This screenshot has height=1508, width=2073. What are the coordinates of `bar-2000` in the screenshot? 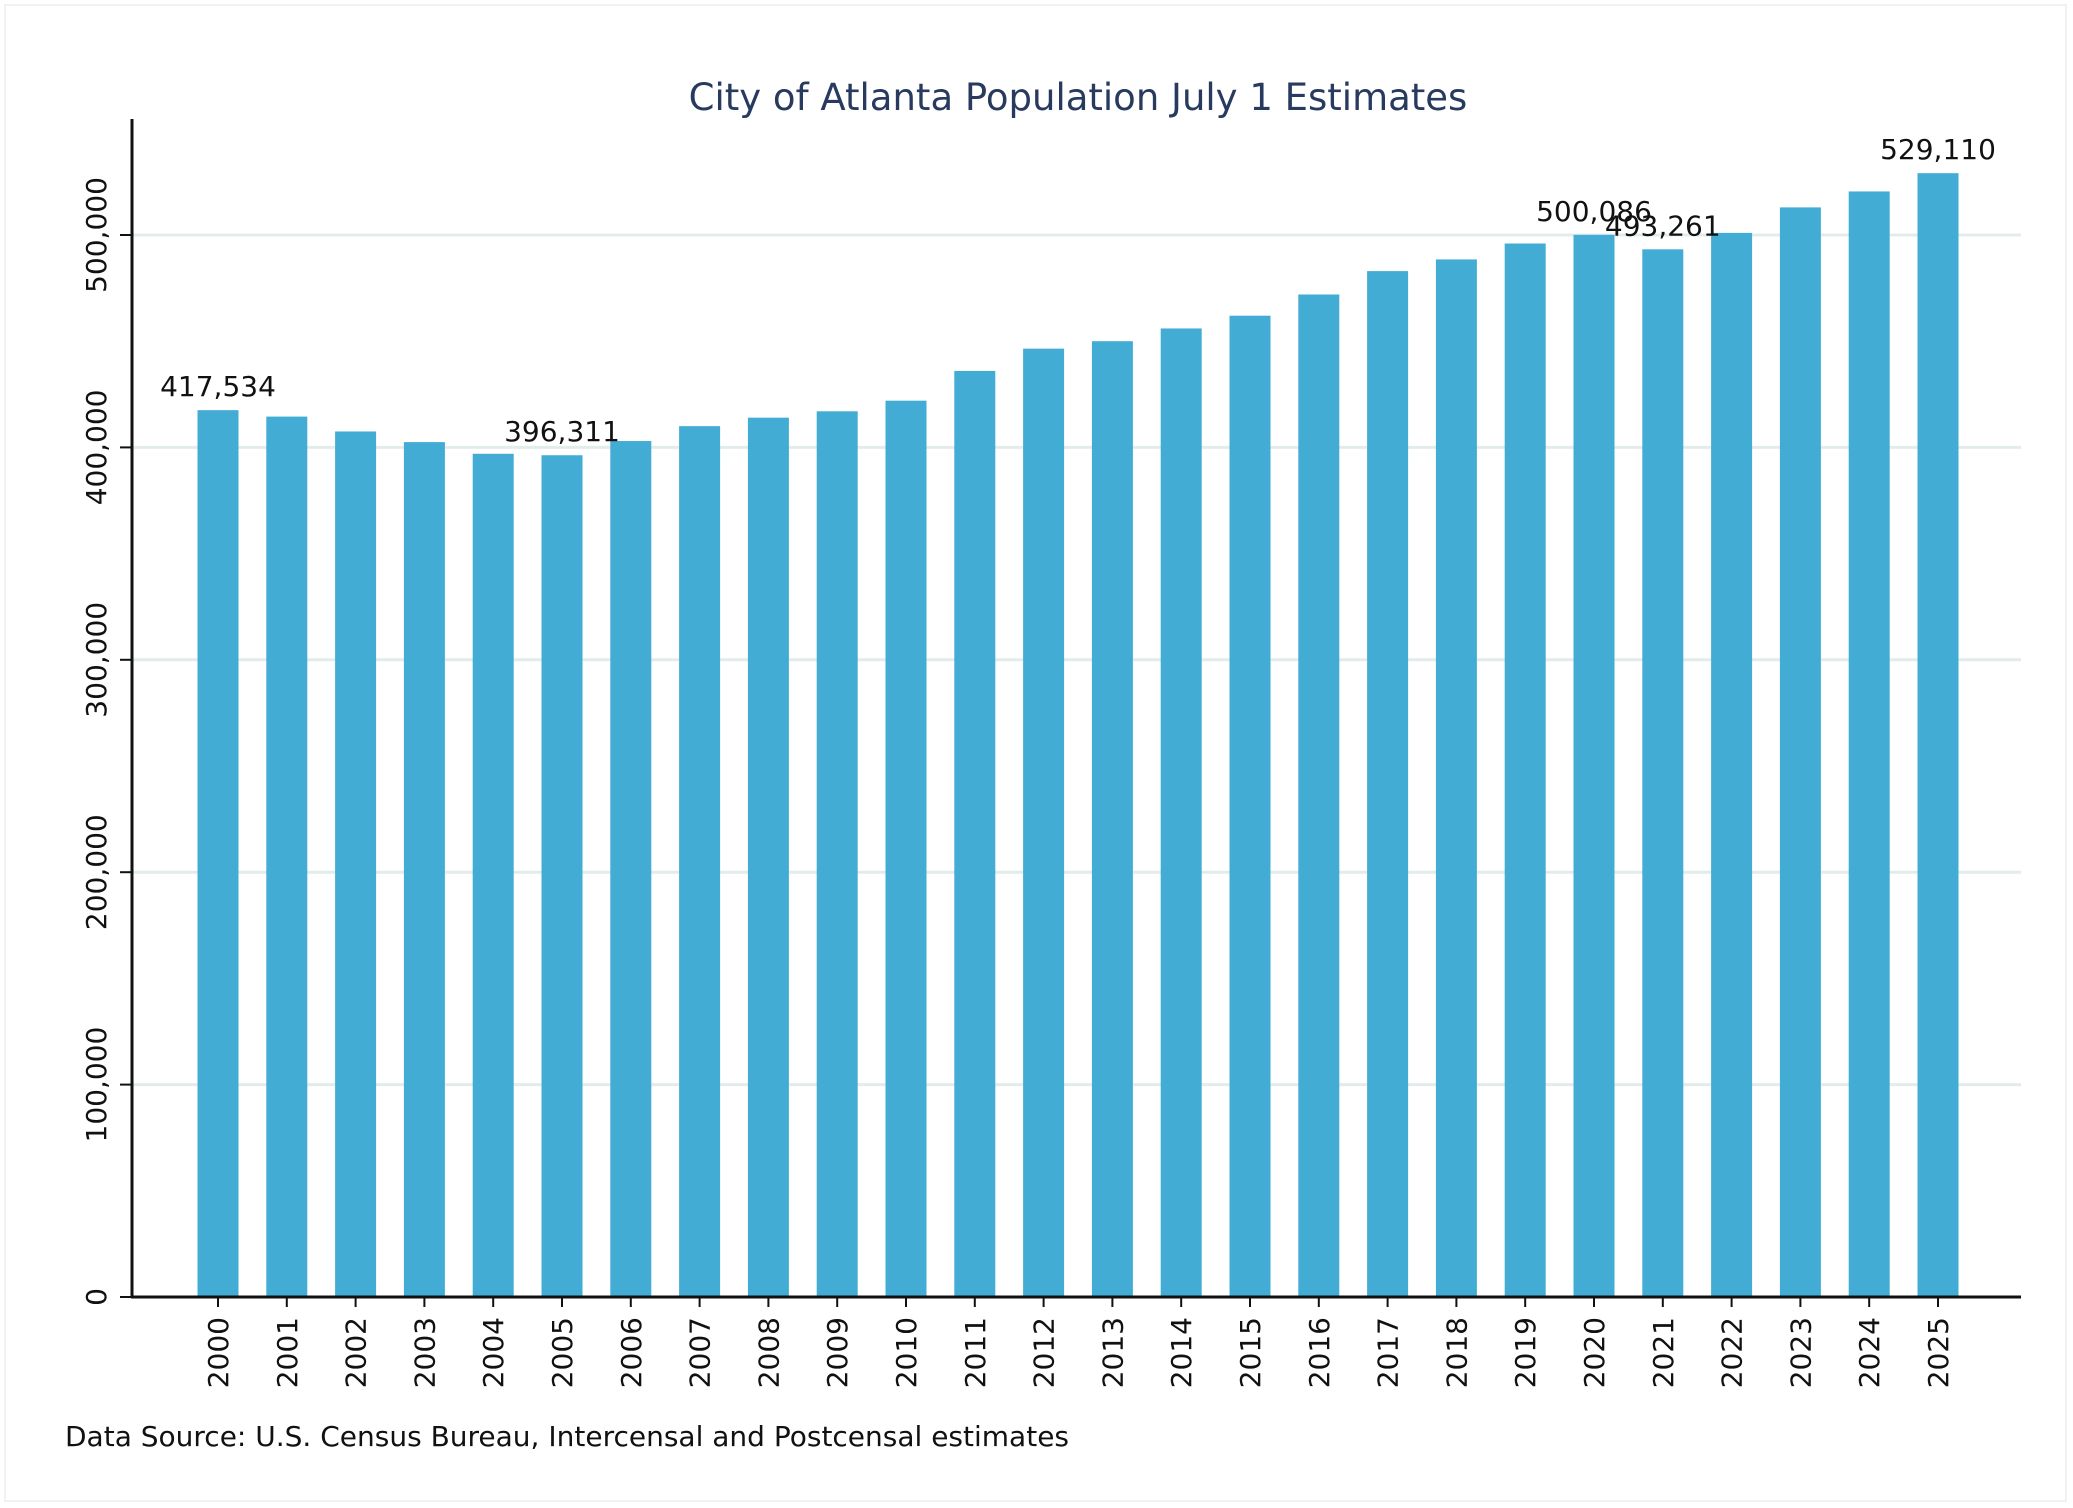 It's located at (218, 853).